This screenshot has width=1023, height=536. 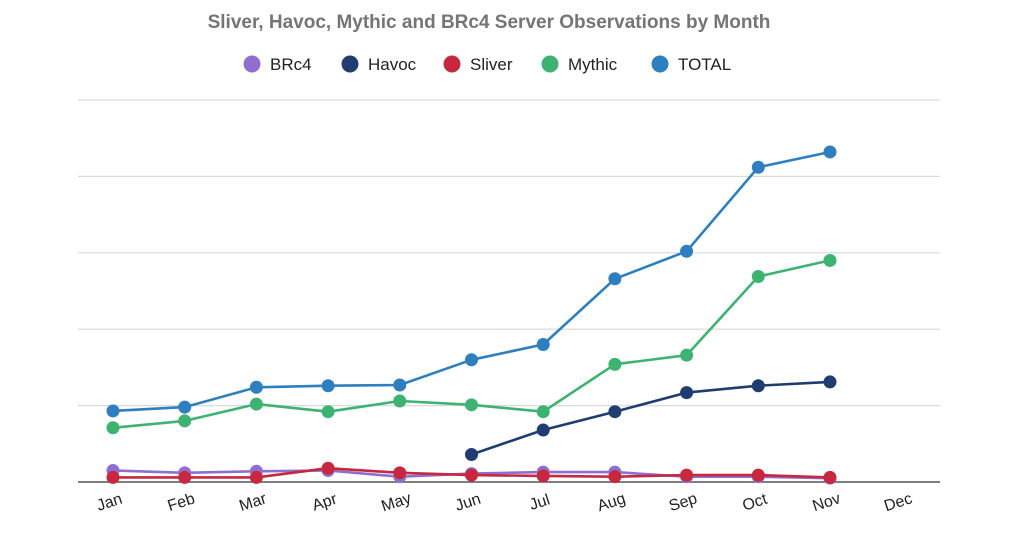 I want to click on legend-item-brc4: BRc4, so click(x=277, y=64).